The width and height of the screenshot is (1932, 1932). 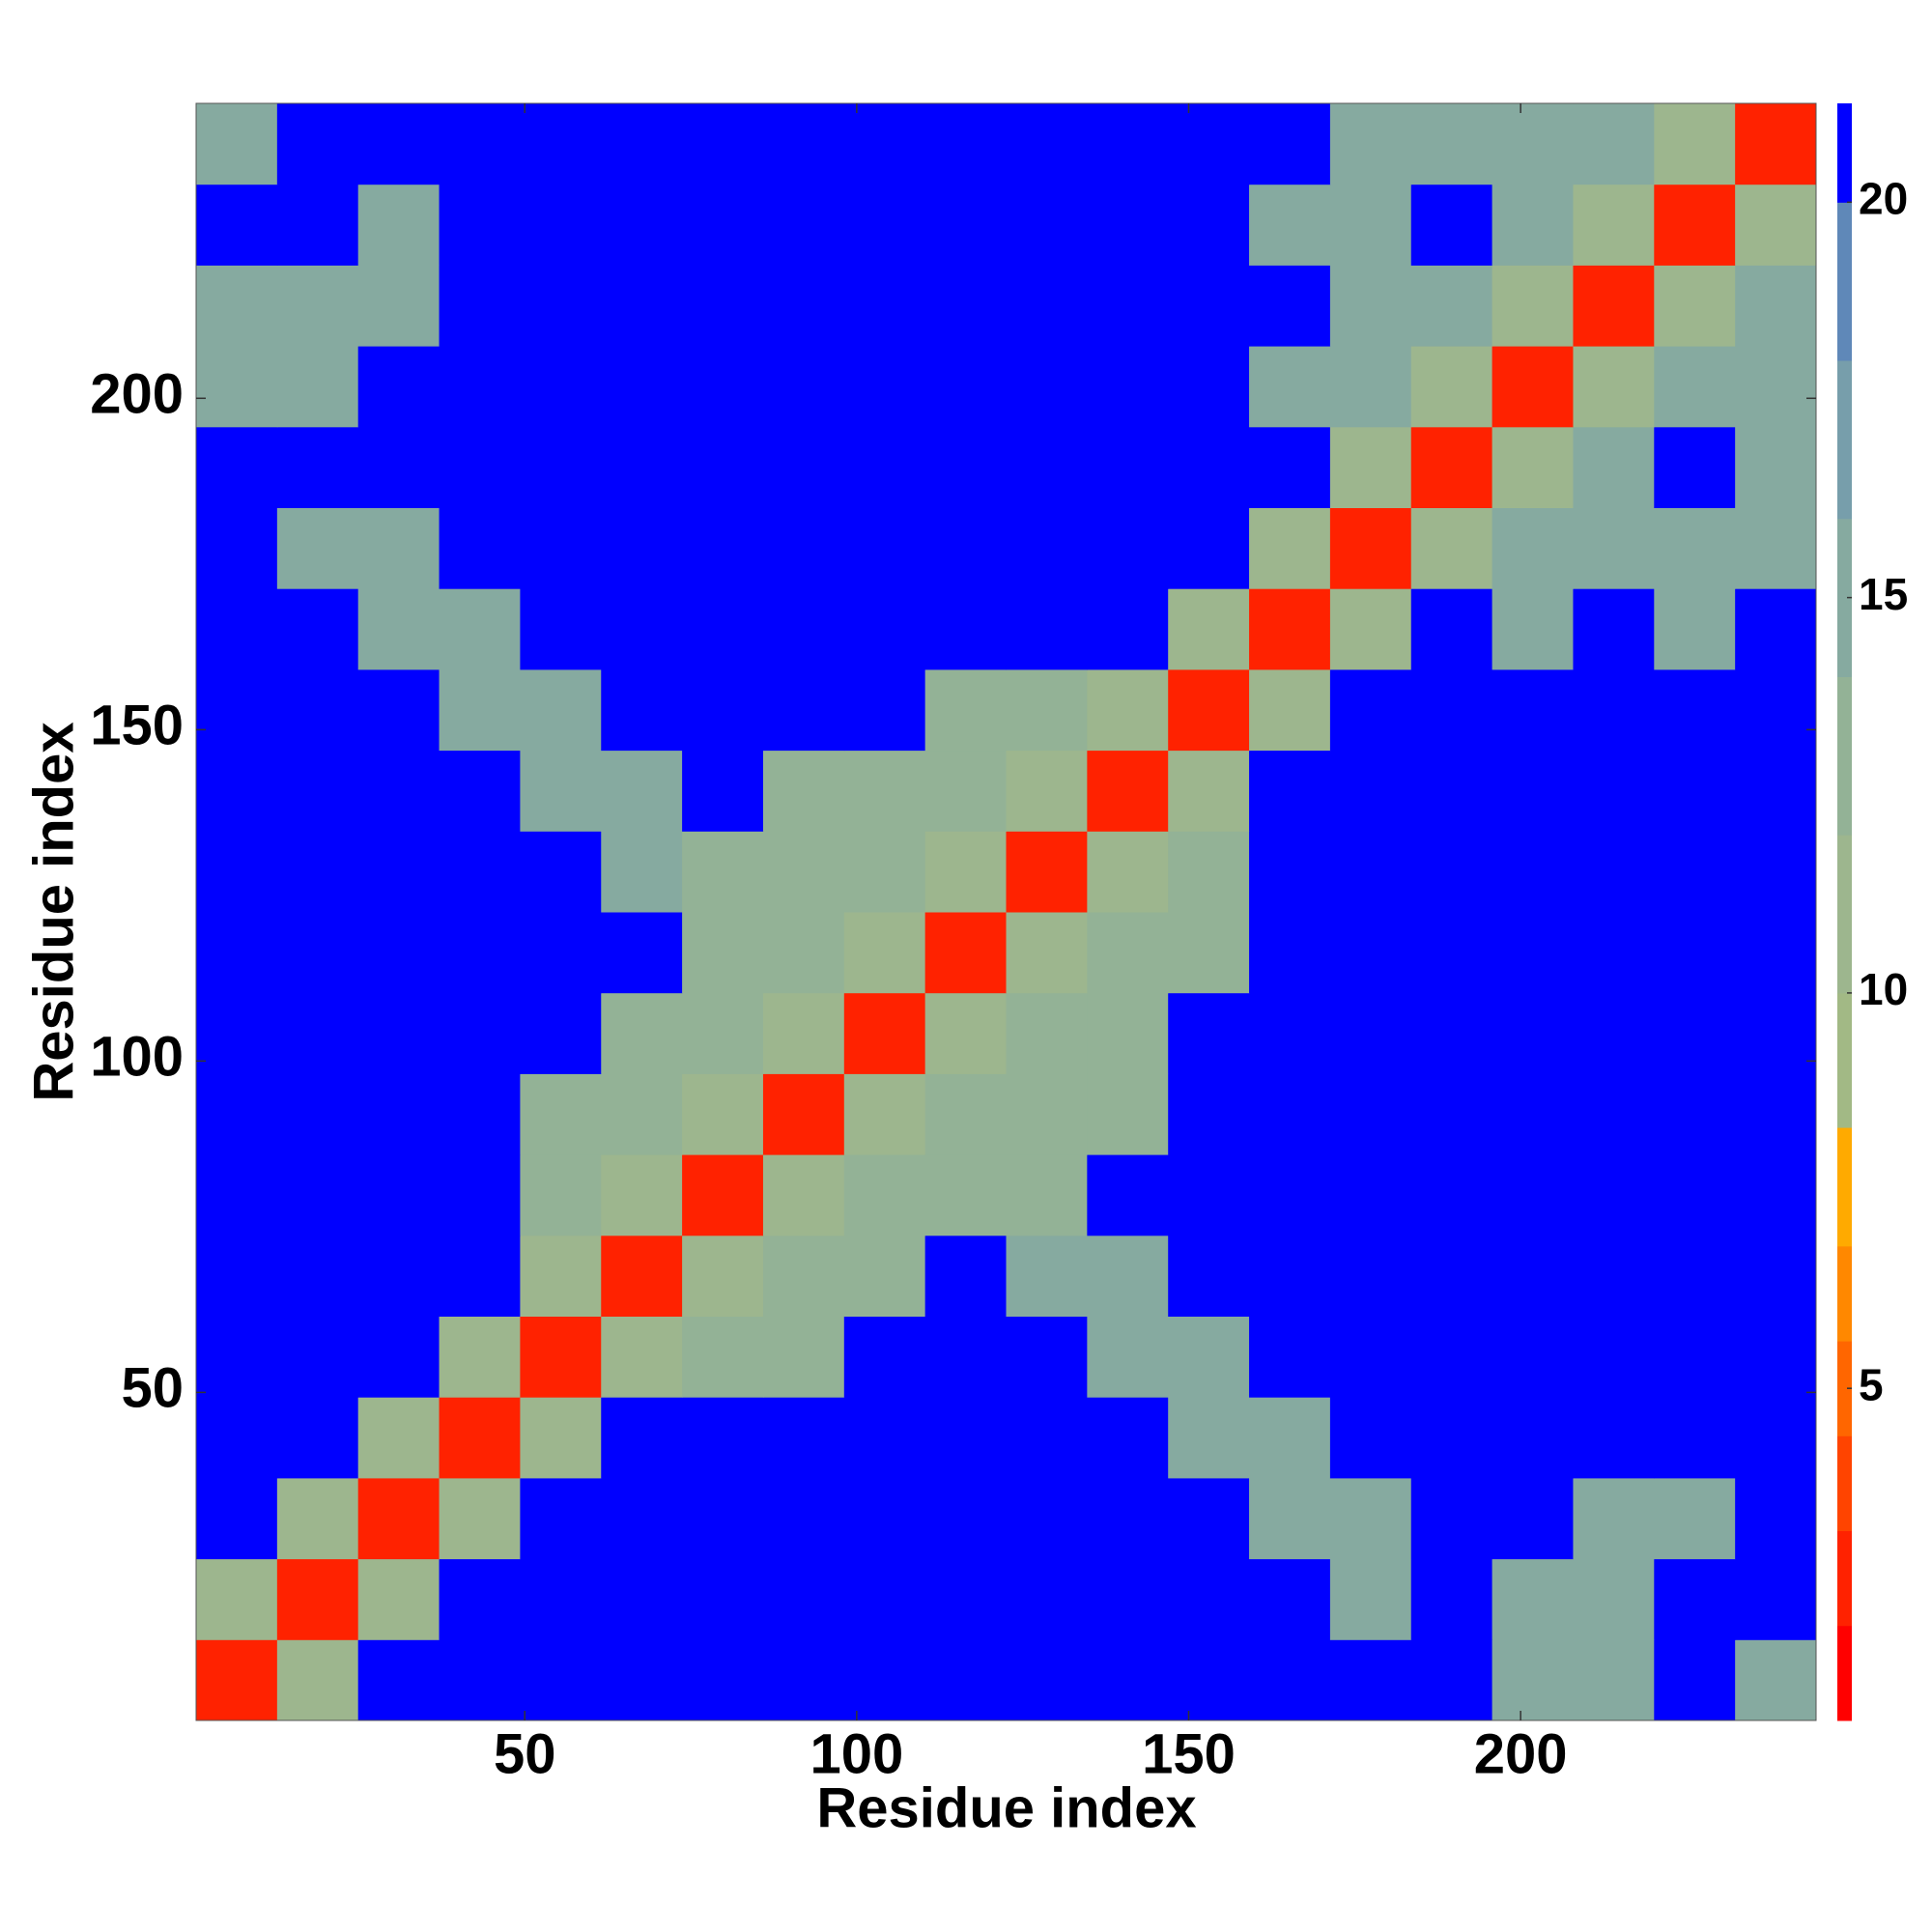 What do you see at coordinates (525, 1753) in the screenshot?
I see `x-tick-label: 50` at bounding box center [525, 1753].